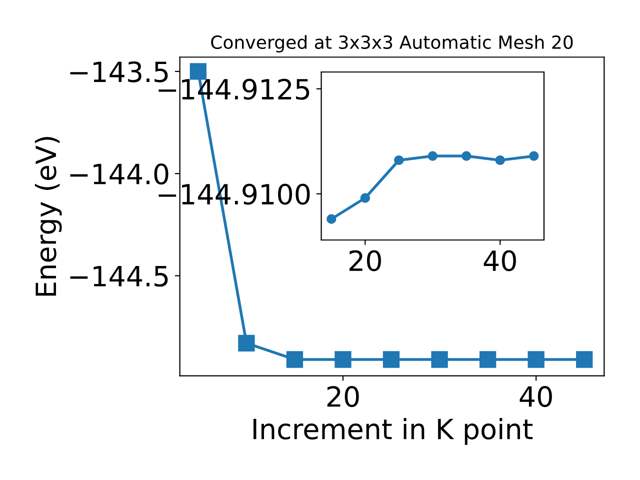  What do you see at coordinates (119, 174) in the screenshot?
I see `y-tick-label: −144.0` at bounding box center [119, 174].